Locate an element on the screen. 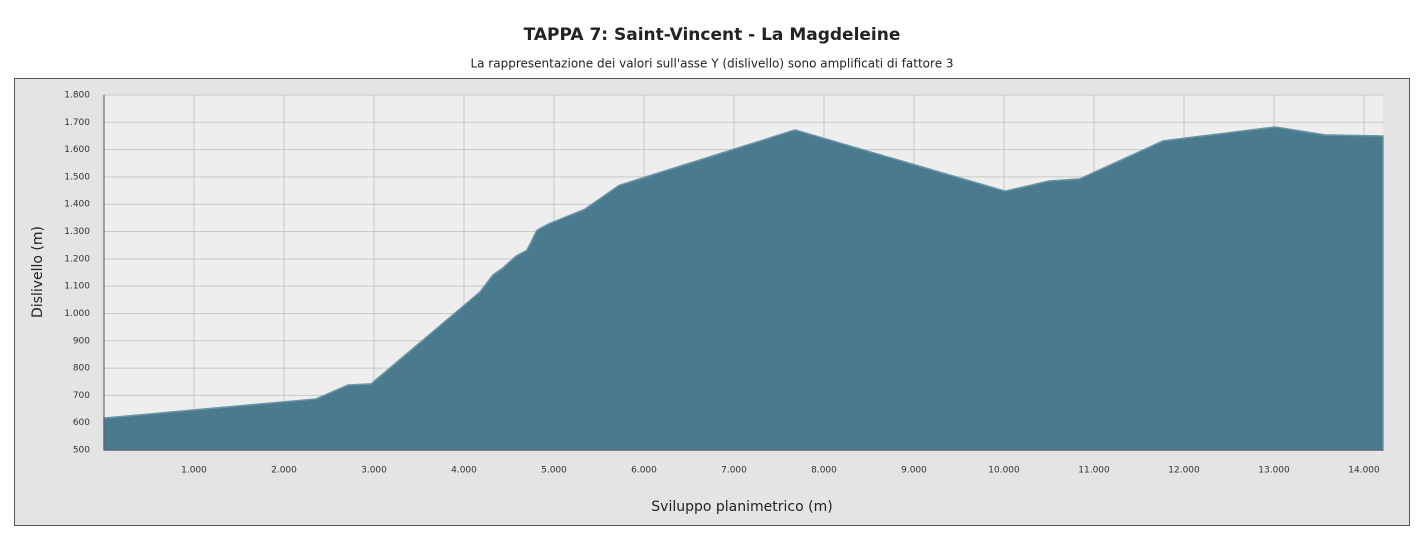 This screenshot has height=549, width=1424. x-tick-label: 5.000 is located at coordinates (554, 471).